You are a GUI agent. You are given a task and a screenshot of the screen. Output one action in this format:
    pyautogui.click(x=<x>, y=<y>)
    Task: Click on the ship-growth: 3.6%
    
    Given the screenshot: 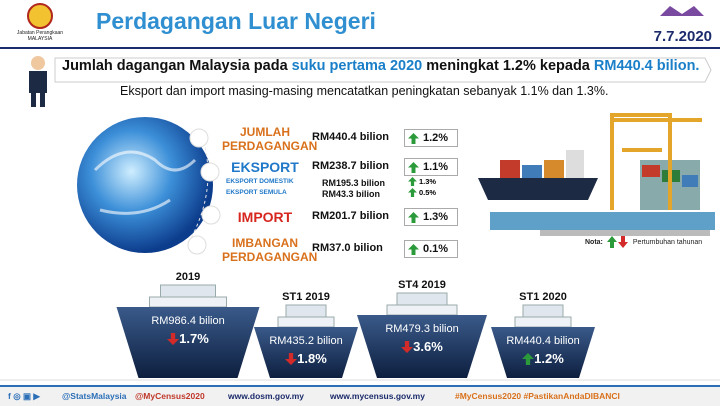 What is the action you would take?
    pyautogui.click(x=422, y=346)
    